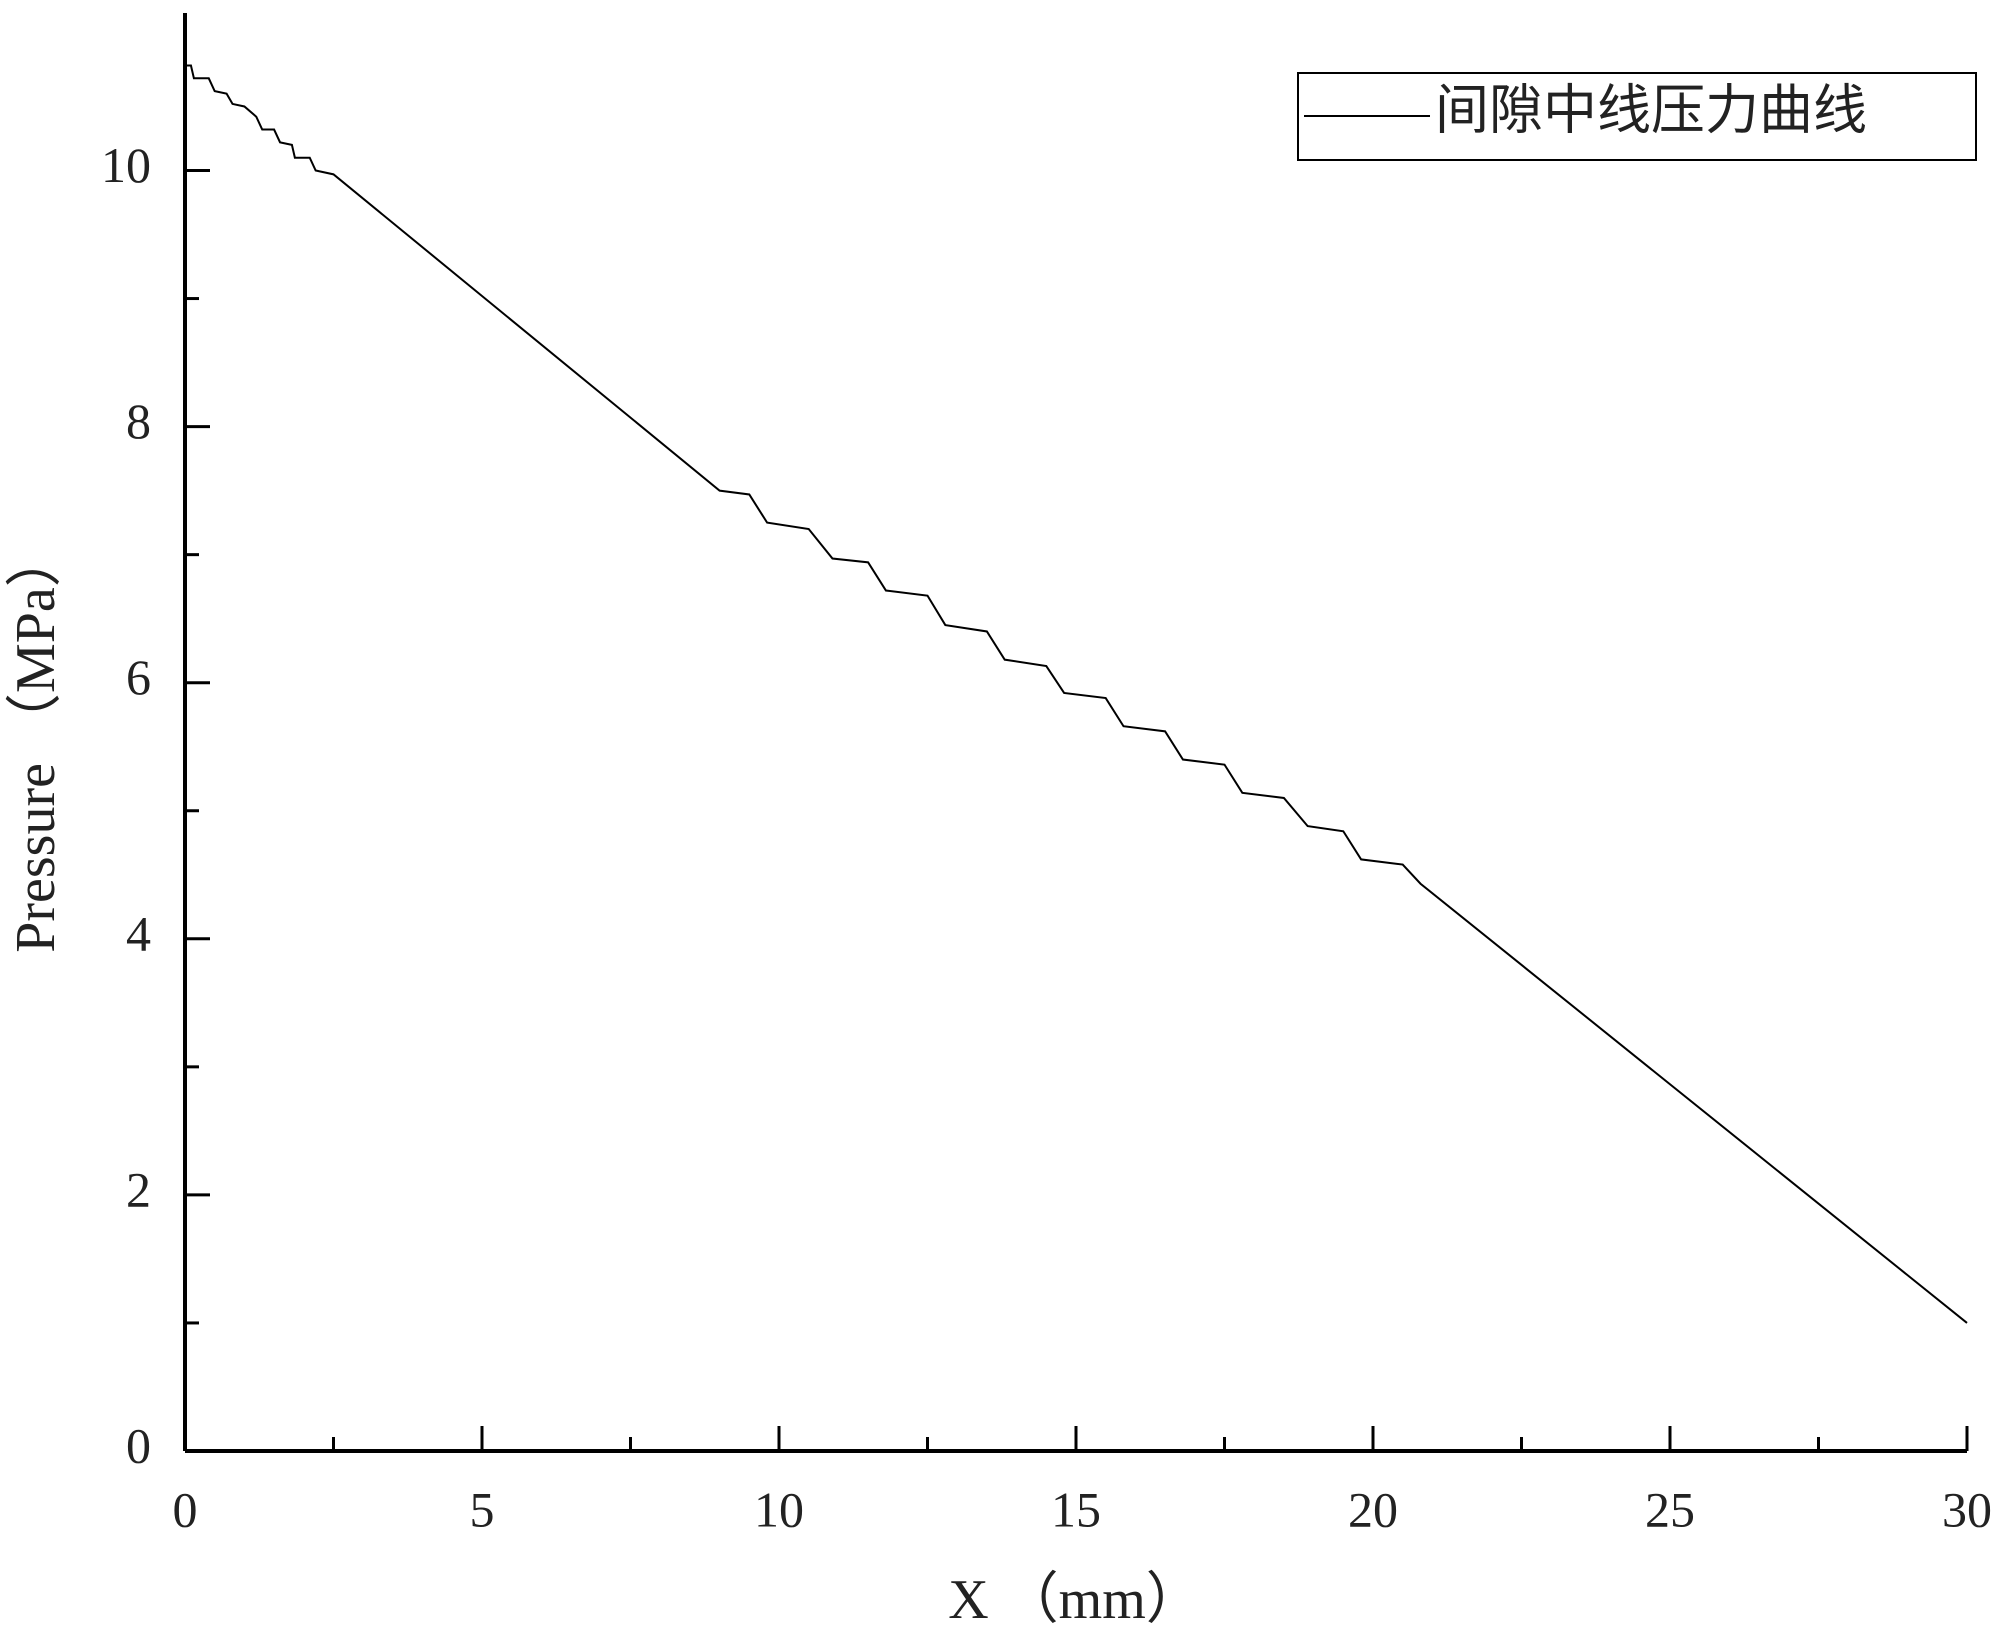  What do you see at coordinates (1670, 1509) in the screenshot?
I see `x-tick-label: 25` at bounding box center [1670, 1509].